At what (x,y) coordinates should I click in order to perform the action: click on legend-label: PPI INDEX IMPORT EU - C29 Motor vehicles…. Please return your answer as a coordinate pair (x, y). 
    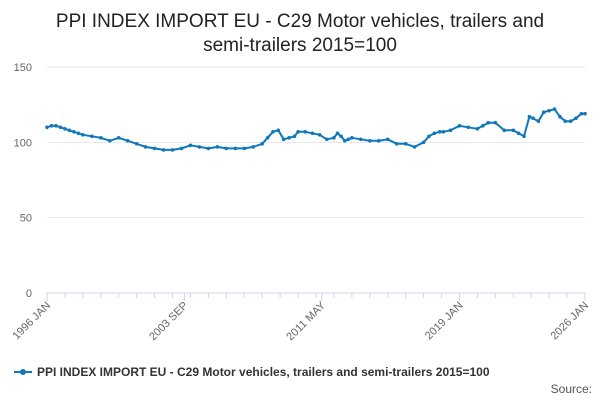
    Looking at the image, I should click on (263, 372).